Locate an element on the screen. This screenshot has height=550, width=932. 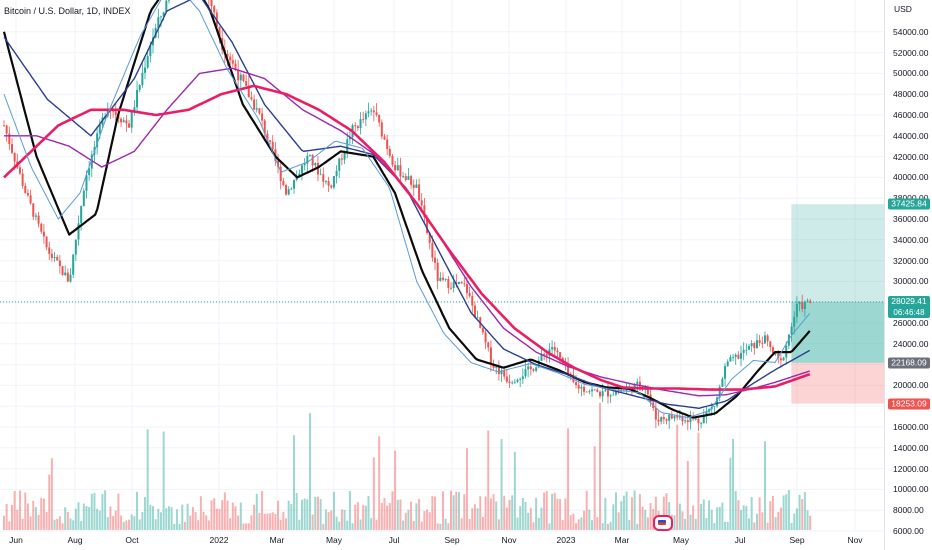
price-tick-label: 50000.00 is located at coordinates (911, 73).